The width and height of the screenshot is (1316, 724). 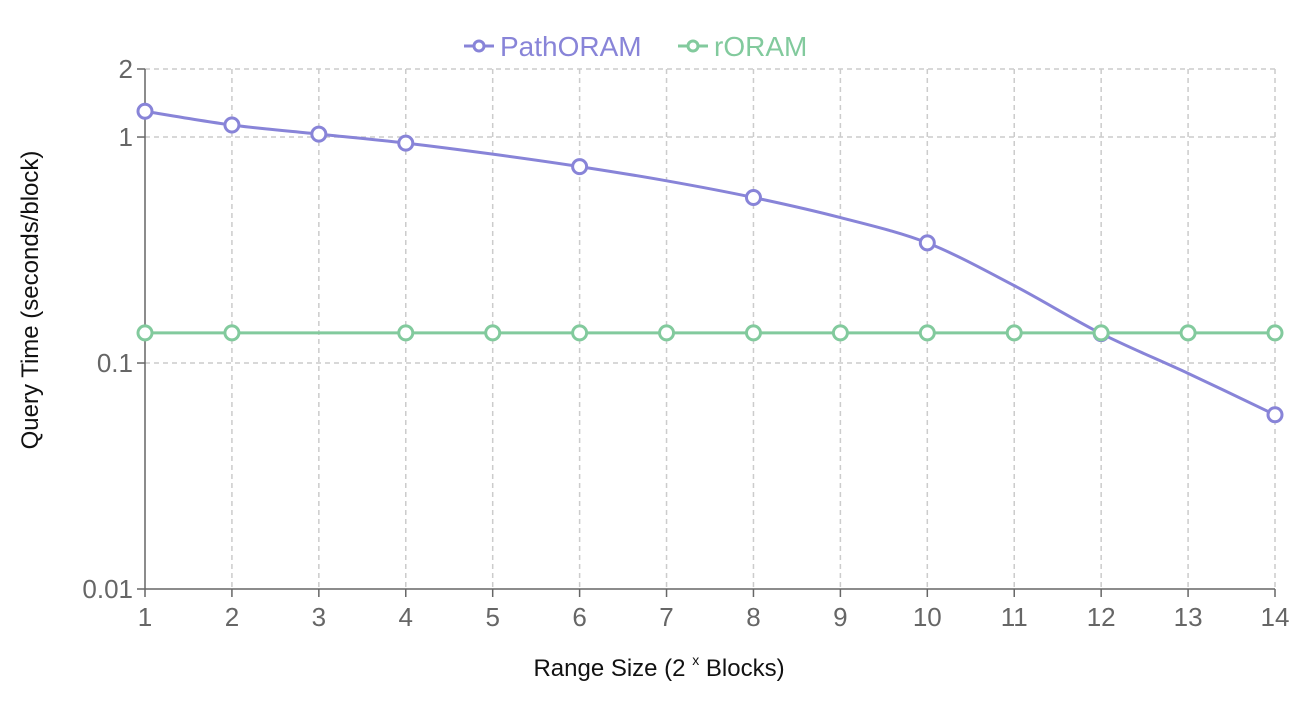 I want to click on x-tick-label: 7, so click(x=666, y=617).